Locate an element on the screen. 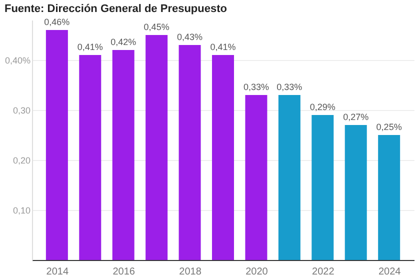  data-label: 0,25% is located at coordinates (389, 127).